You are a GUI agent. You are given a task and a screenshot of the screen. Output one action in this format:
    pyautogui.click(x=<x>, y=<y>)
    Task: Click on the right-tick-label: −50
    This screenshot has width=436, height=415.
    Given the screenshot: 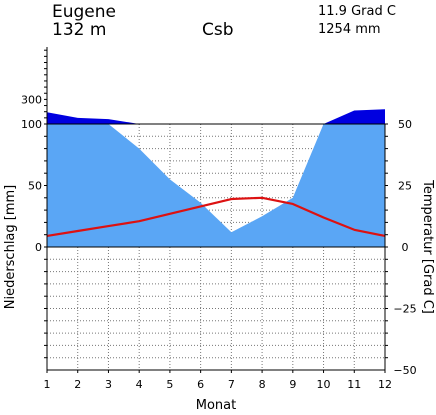 What is the action you would take?
    pyautogui.click(x=404, y=370)
    